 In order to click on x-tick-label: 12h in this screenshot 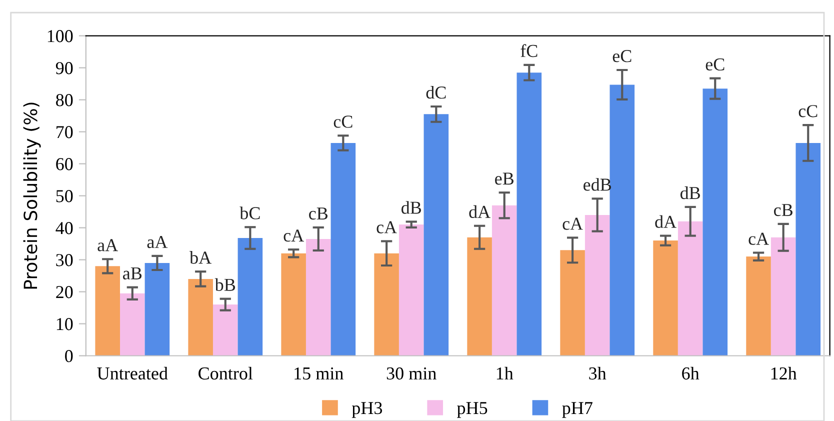, I will do `click(784, 373)`.